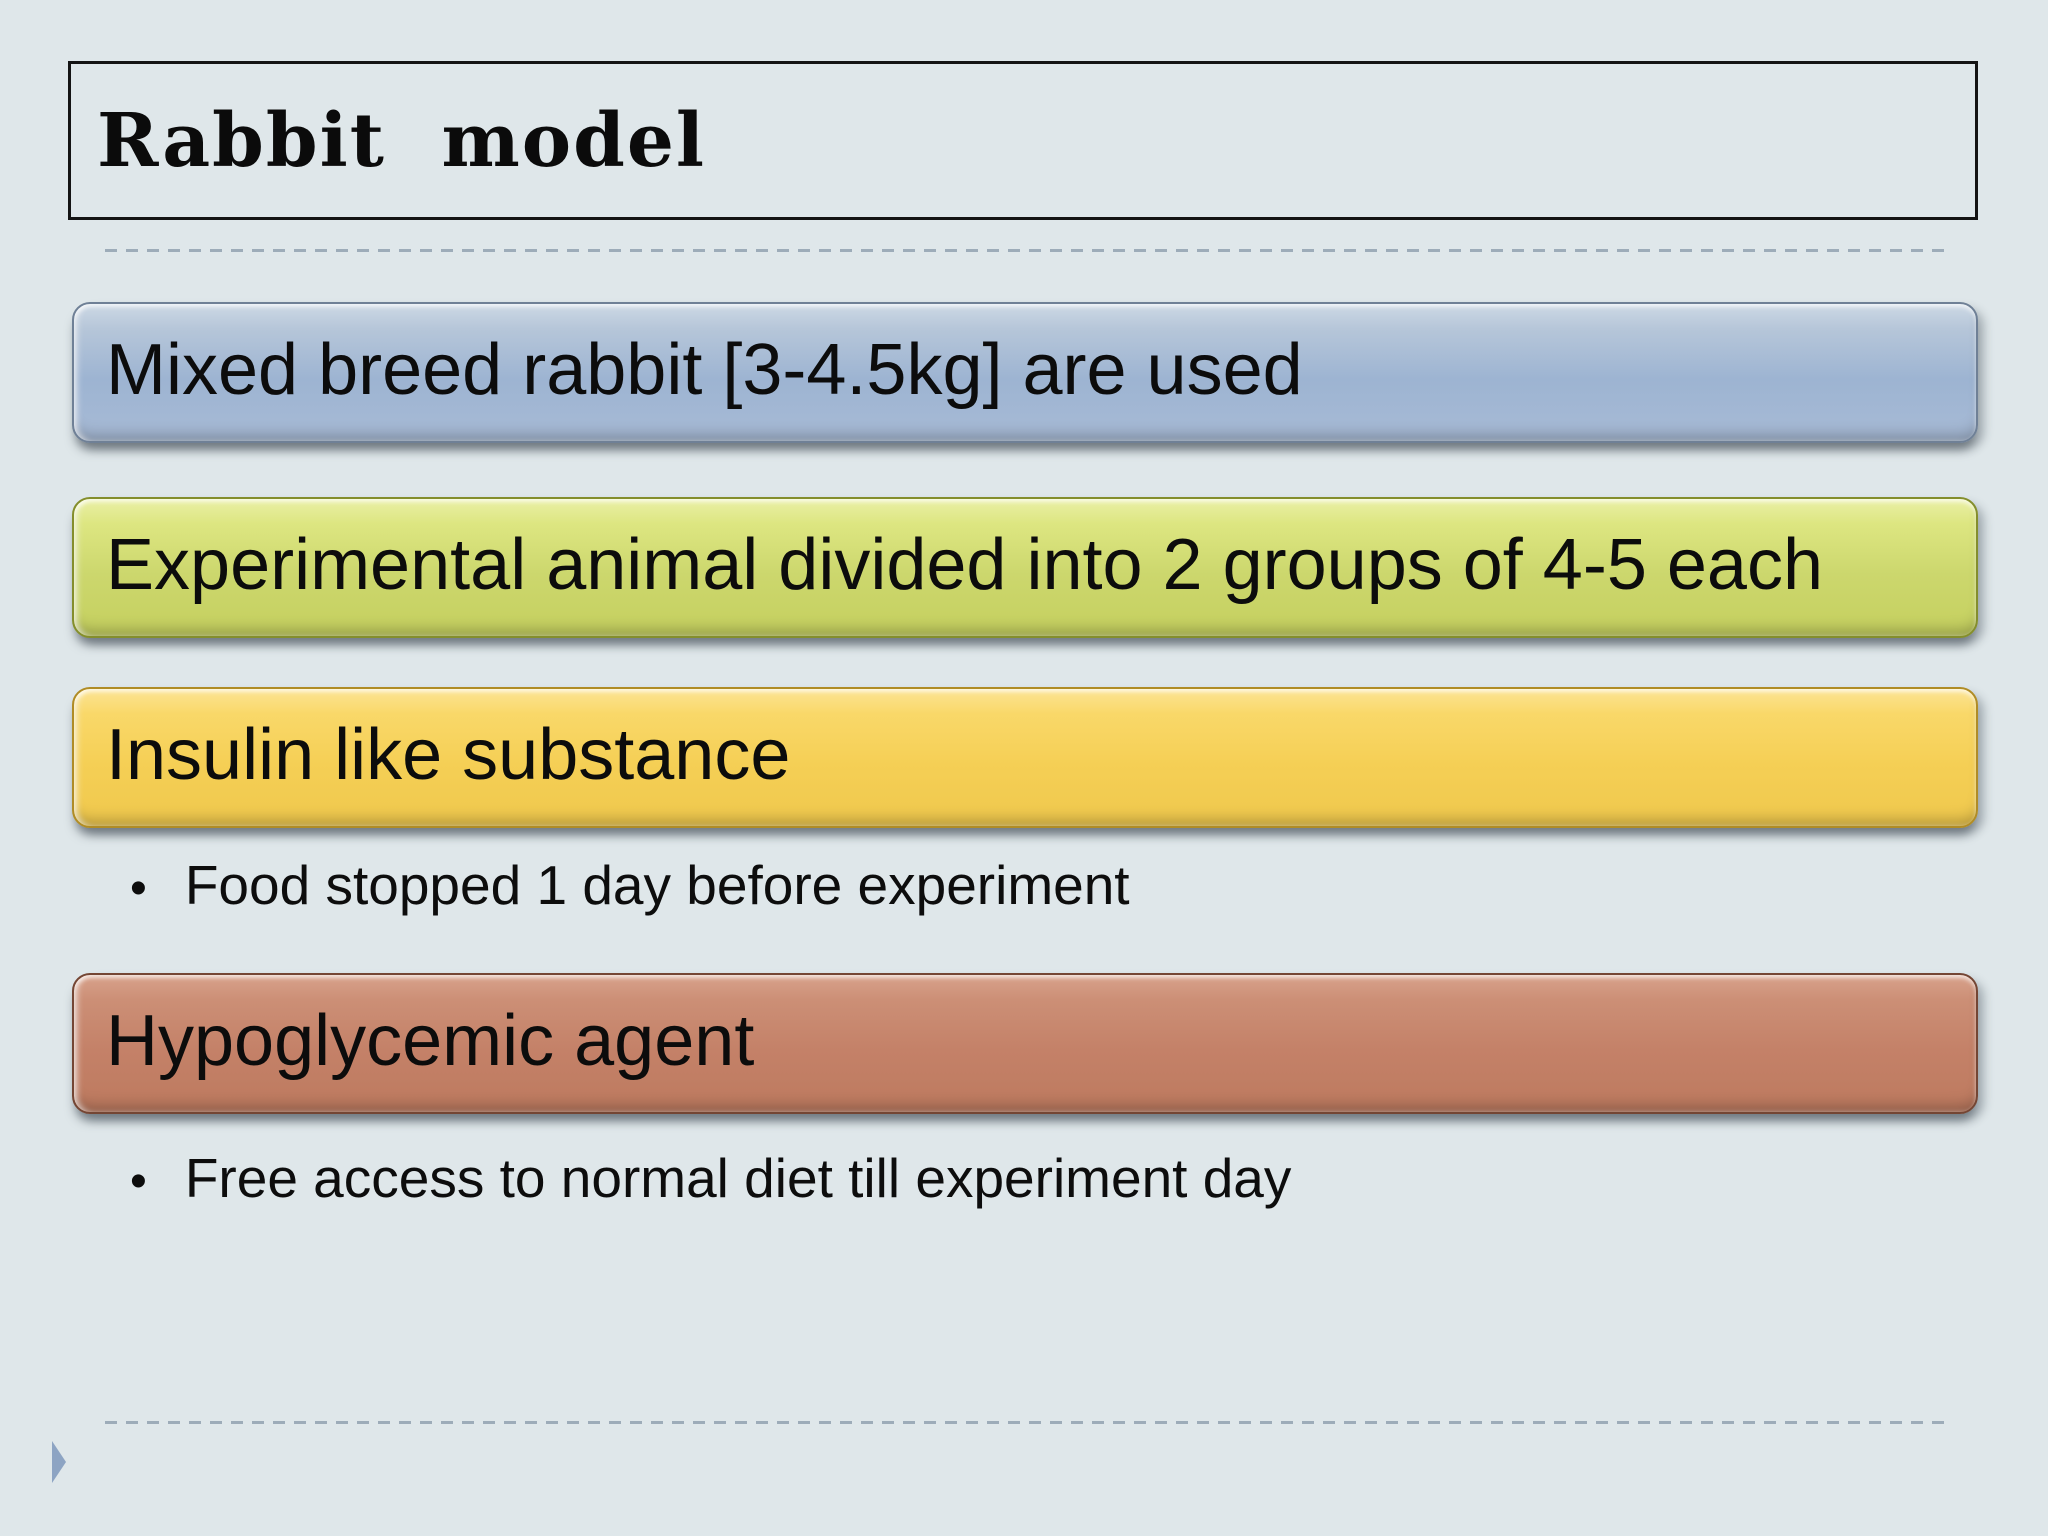  I want to click on page-title: Rabbit model, so click(402, 140).